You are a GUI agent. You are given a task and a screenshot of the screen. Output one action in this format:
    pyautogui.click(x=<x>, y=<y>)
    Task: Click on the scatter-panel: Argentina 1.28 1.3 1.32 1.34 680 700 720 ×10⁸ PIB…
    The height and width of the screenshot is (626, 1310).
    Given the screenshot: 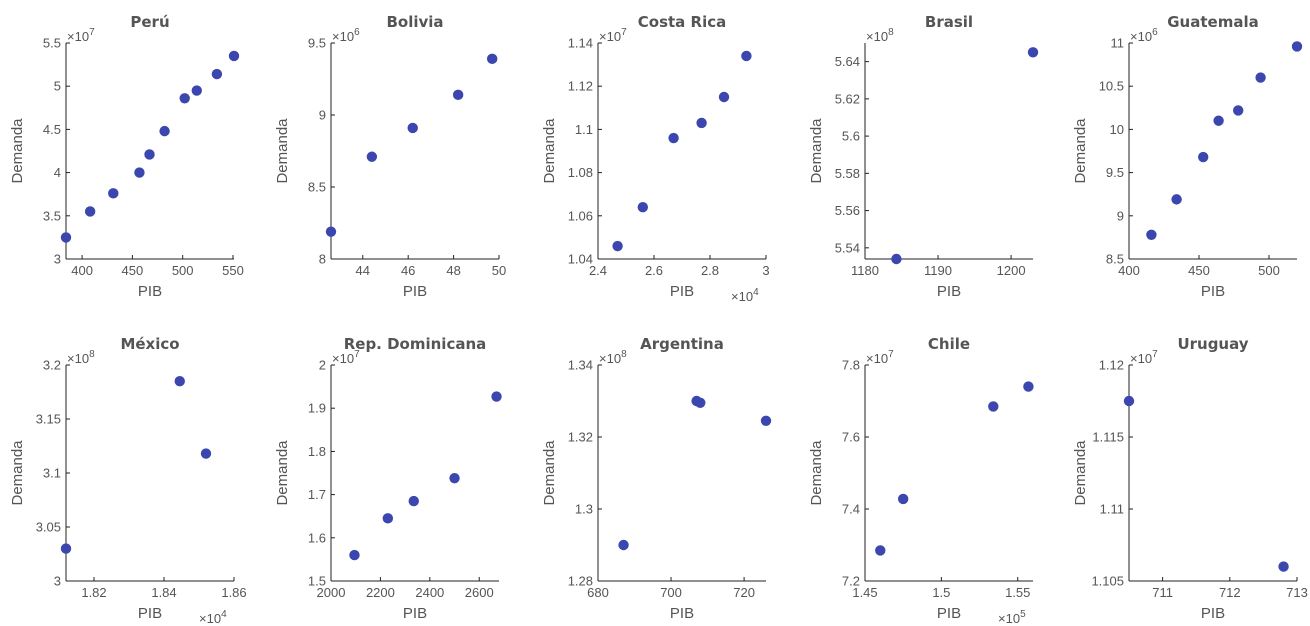 What is the action you would take?
    pyautogui.click(x=656, y=478)
    